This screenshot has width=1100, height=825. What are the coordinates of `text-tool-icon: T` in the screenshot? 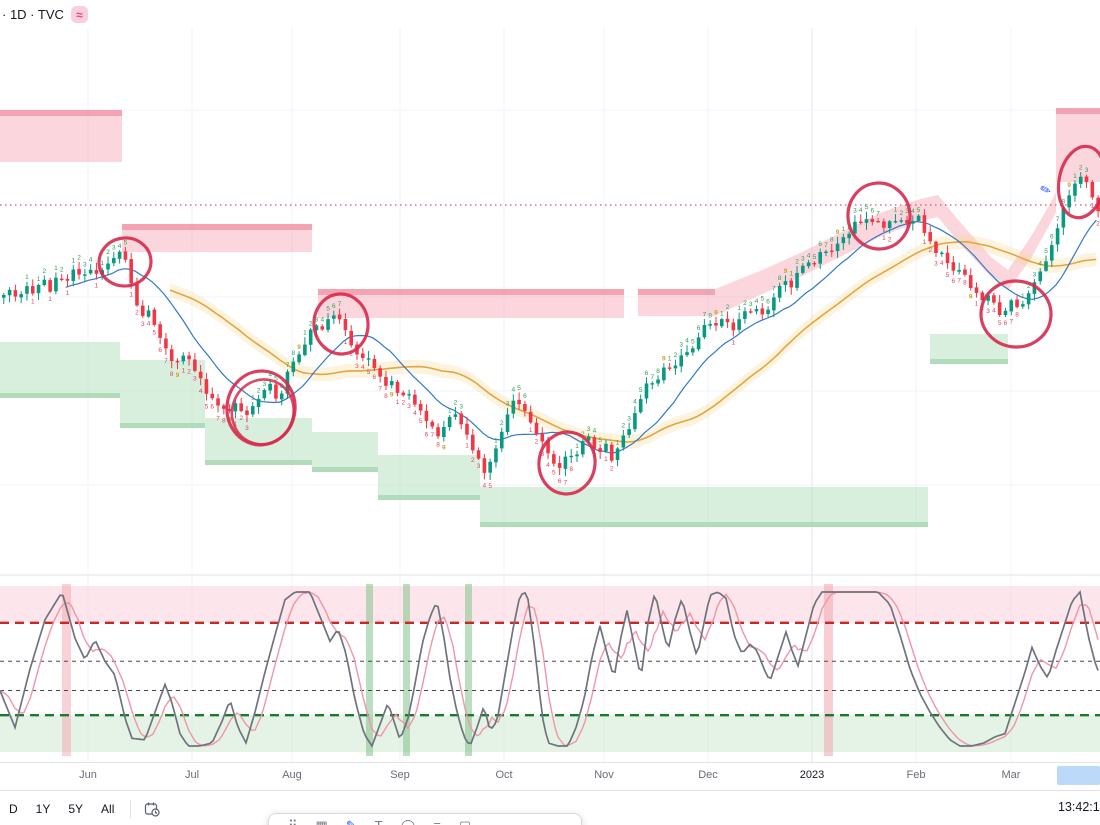 It's located at (379, 821).